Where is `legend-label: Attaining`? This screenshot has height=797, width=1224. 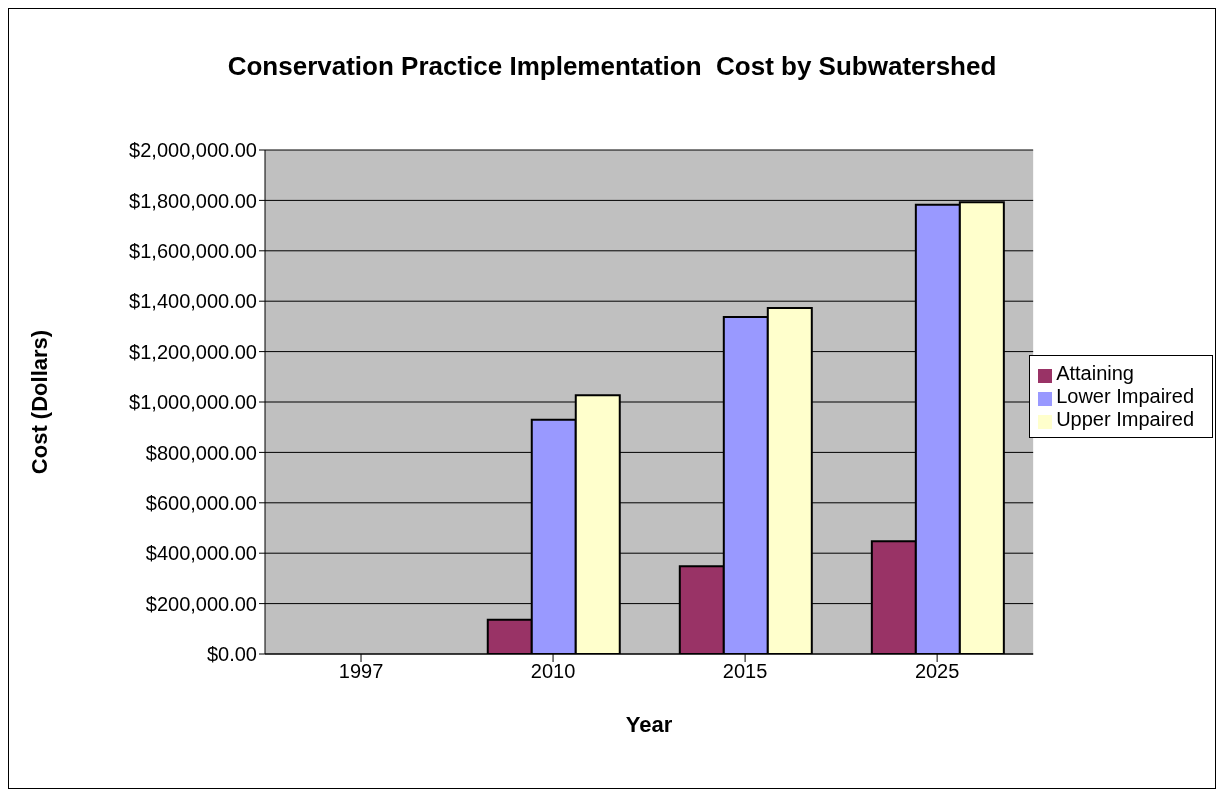 legend-label: Attaining is located at coordinates (1095, 373).